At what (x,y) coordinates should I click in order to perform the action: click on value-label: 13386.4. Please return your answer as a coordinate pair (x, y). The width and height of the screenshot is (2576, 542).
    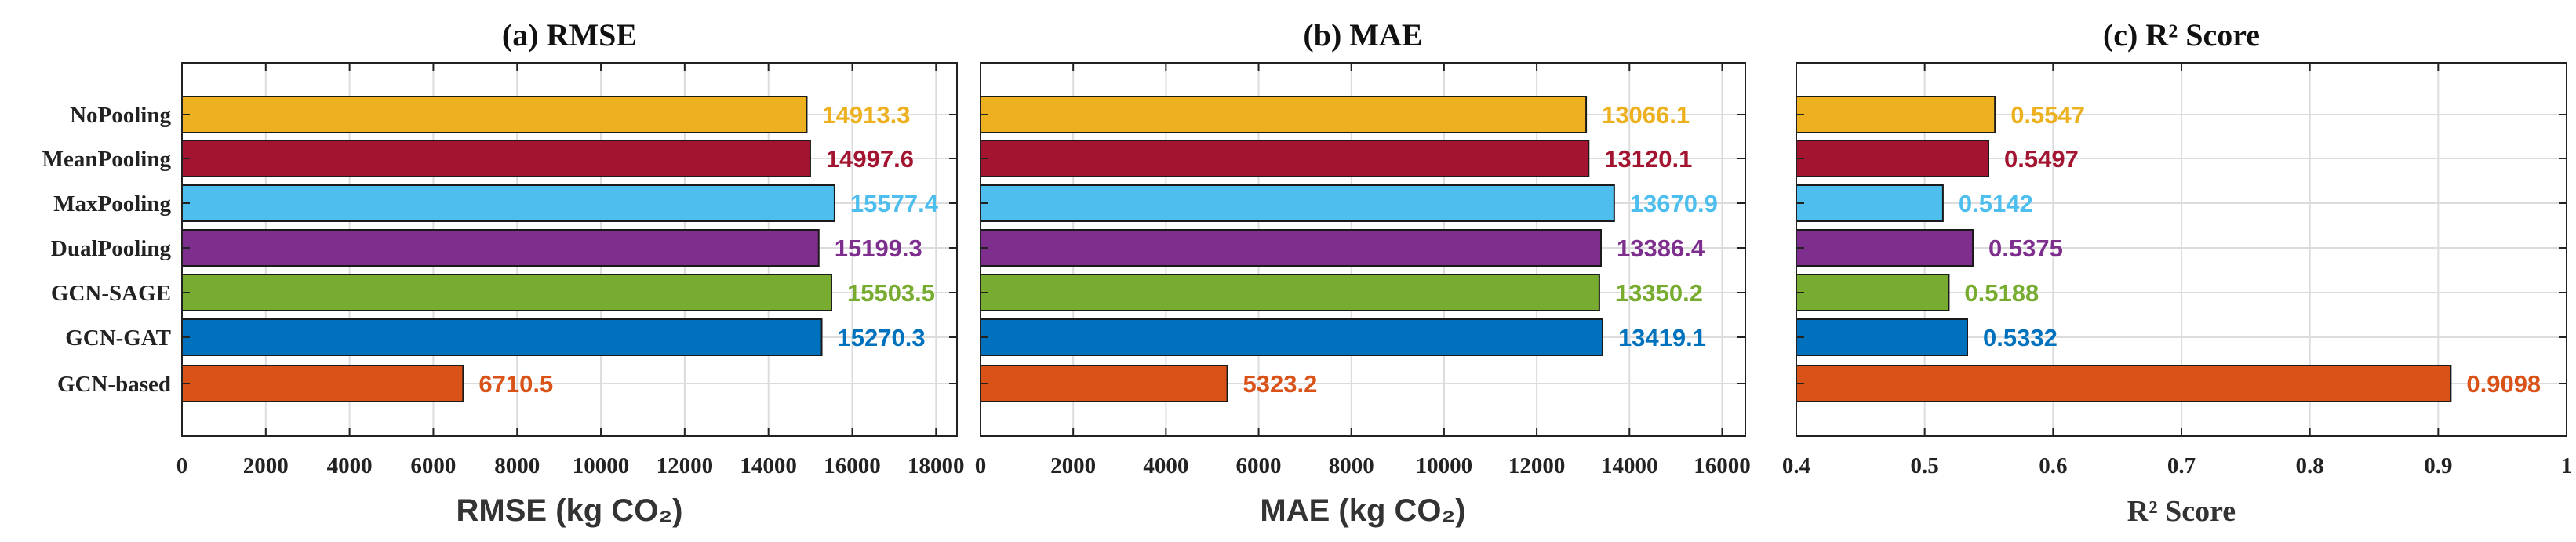
    Looking at the image, I should click on (1661, 249).